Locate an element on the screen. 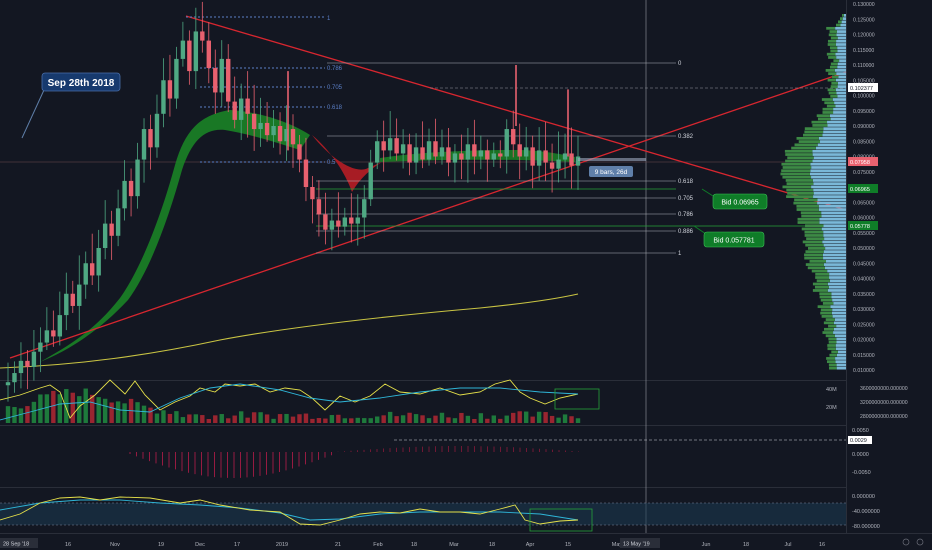 The height and width of the screenshot is (550, 932). fib-right-label: 0.786 is located at coordinates (686, 215).